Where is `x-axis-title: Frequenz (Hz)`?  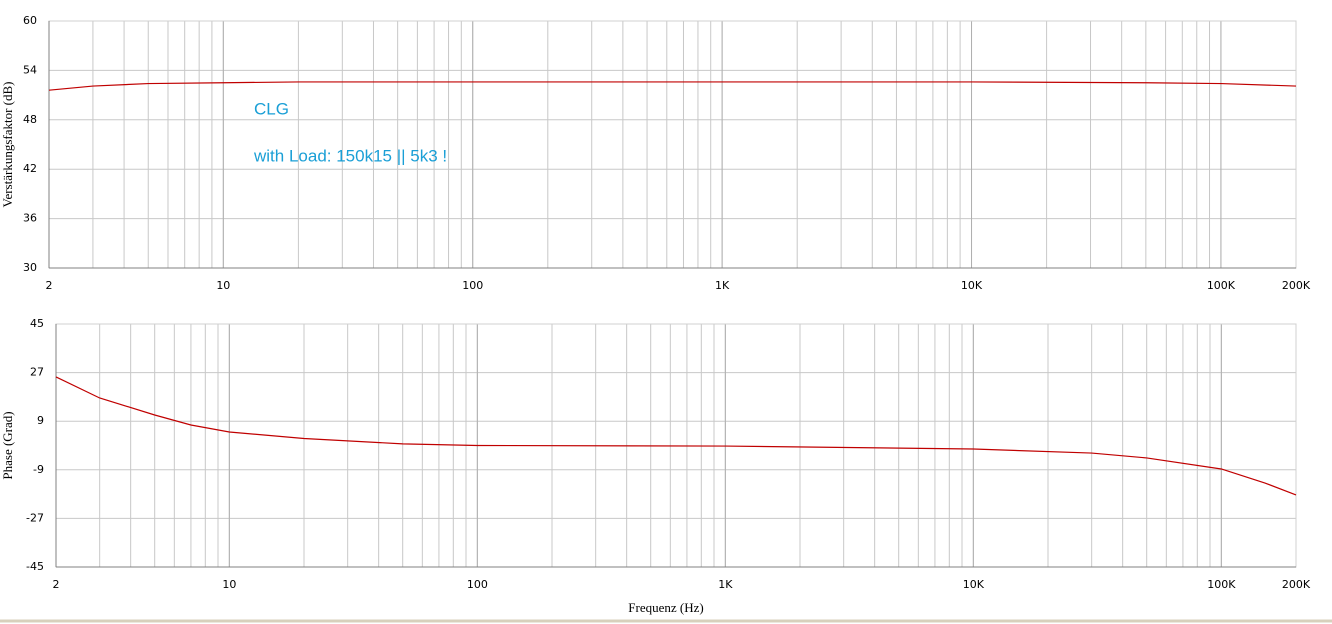
x-axis-title: Frequenz (Hz) is located at coordinates (665, 607).